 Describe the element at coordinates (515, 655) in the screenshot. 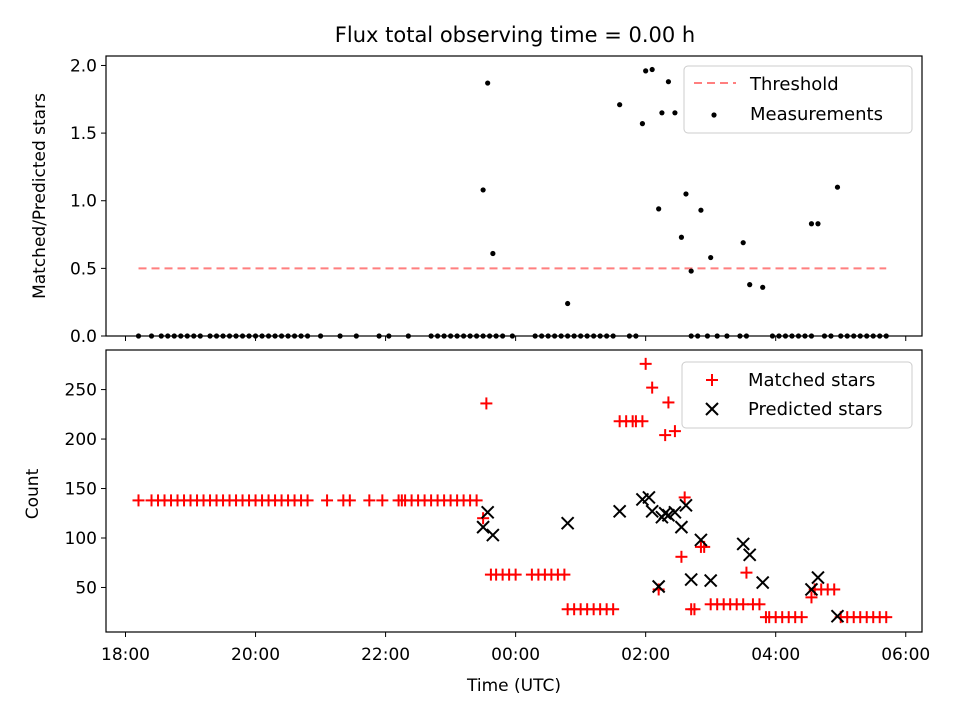

I see `count-x-tick-label: 00:00` at that location.